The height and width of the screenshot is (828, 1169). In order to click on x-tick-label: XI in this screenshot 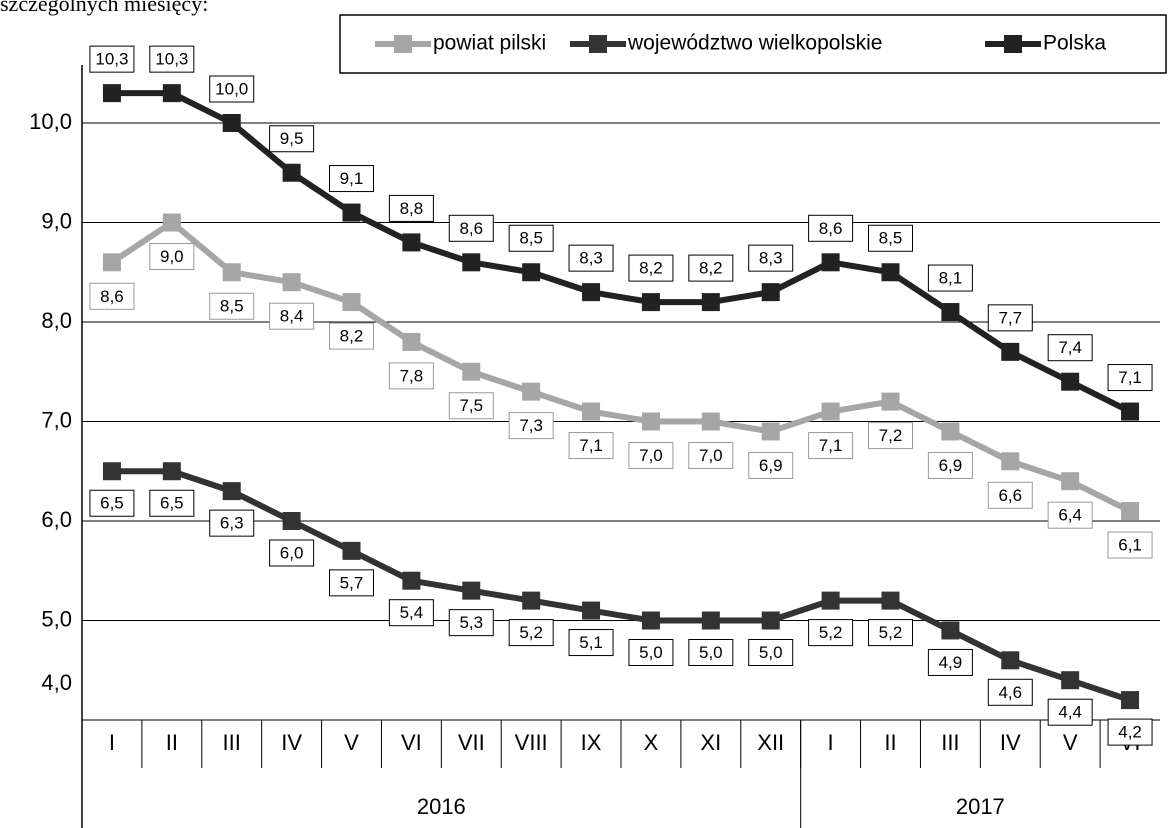, I will do `click(710, 742)`.